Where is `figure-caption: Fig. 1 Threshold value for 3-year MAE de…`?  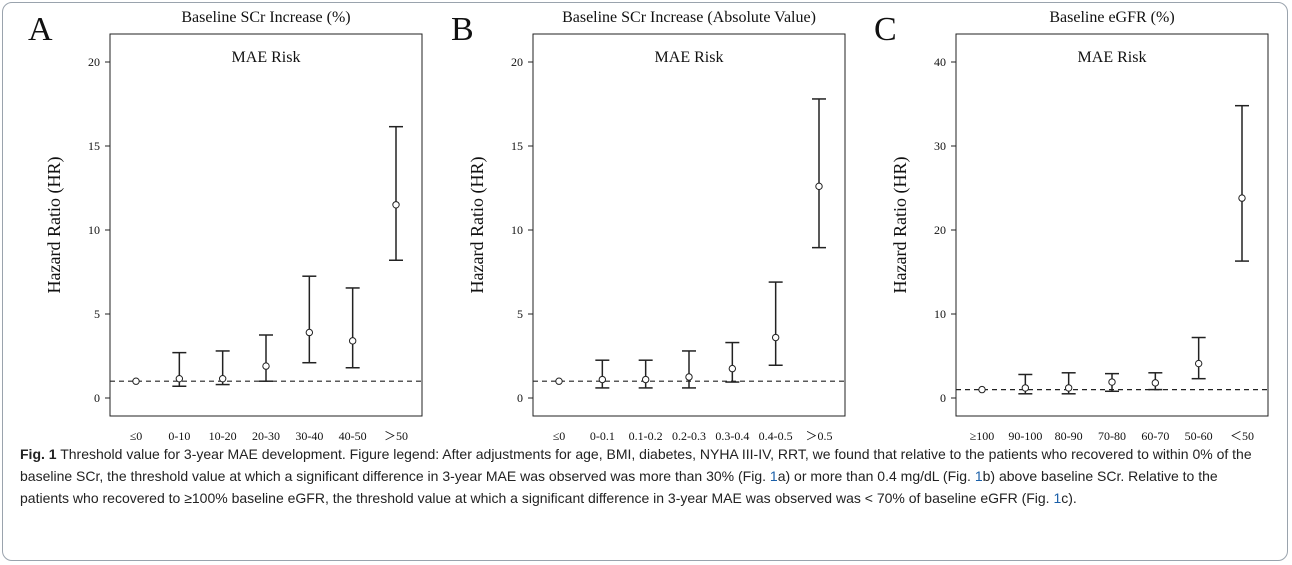 figure-caption: Fig. 1 Threshold value for 3-year MAE de… is located at coordinates (645, 476).